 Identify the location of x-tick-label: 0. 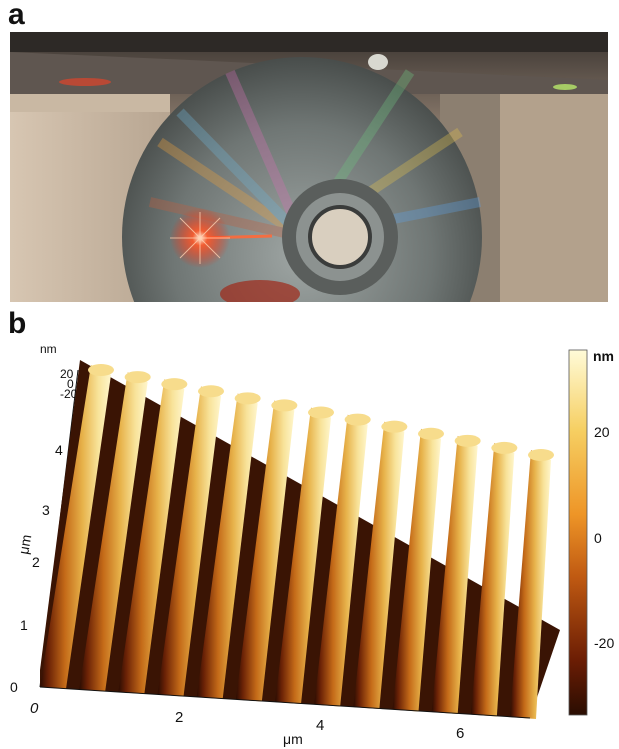
(34, 708).